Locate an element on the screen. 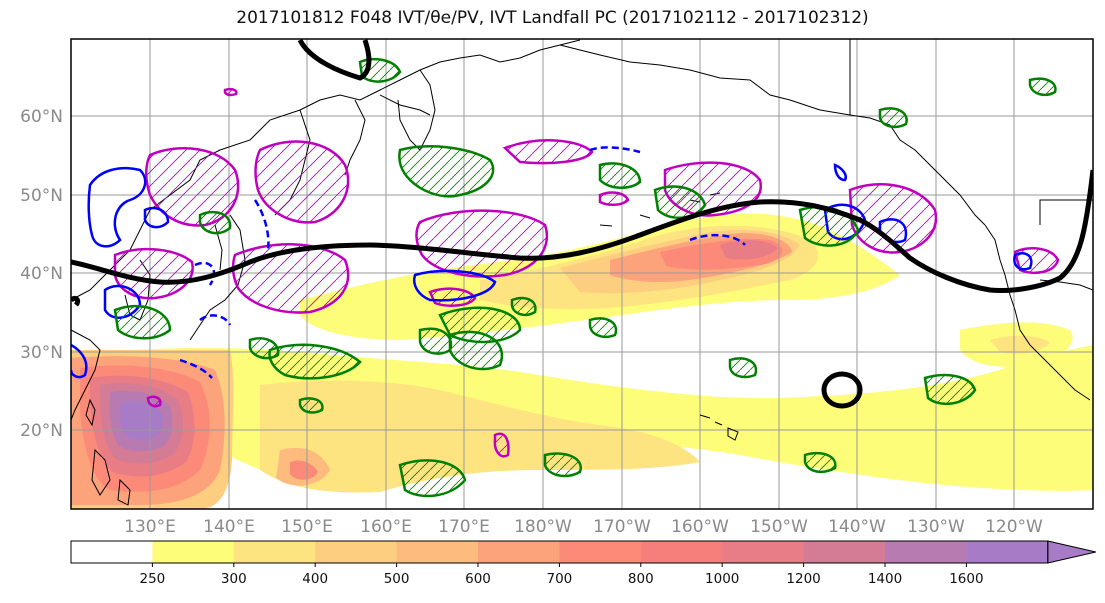 This screenshot has width=1105, height=603. lat-label: 30°N is located at coordinates (41, 353).